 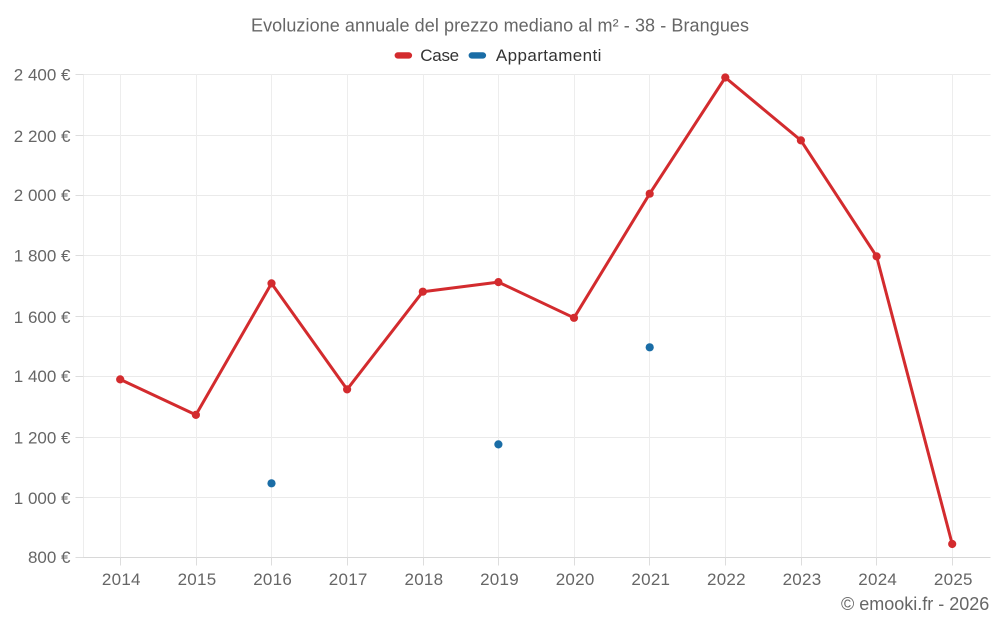 What do you see at coordinates (42, 75) in the screenshot?
I see `svg-text: 2 400 €` at bounding box center [42, 75].